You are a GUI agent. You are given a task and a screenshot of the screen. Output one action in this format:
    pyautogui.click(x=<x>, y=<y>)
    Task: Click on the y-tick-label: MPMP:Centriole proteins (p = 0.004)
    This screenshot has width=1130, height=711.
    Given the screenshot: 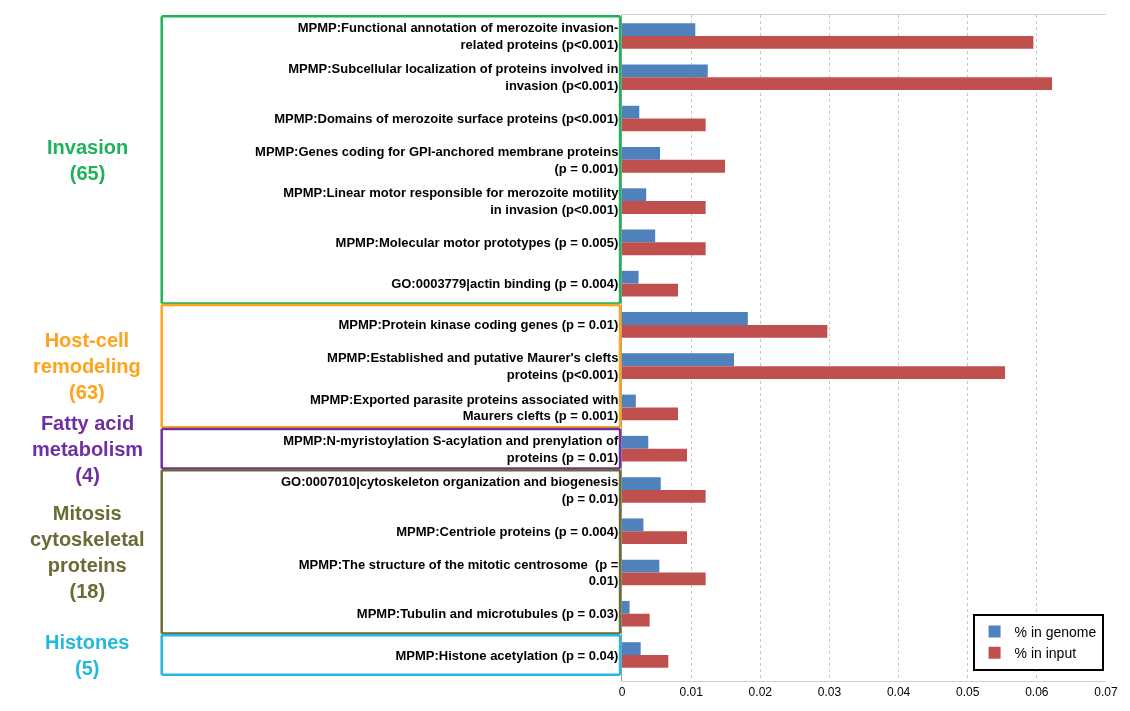 What is the action you would take?
    pyautogui.click(x=507, y=531)
    